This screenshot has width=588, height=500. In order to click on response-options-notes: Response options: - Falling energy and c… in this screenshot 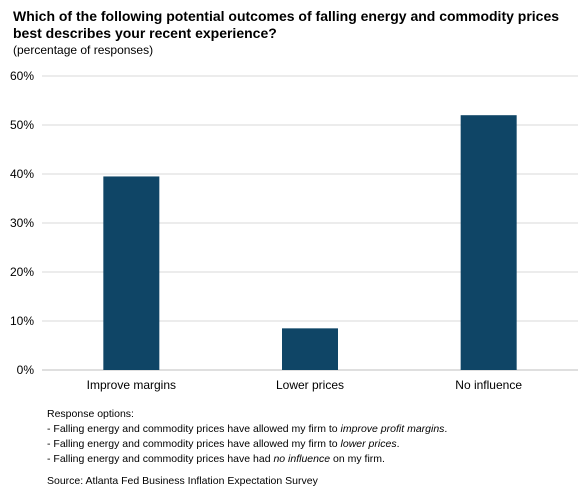, I will do `click(247, 437)`.